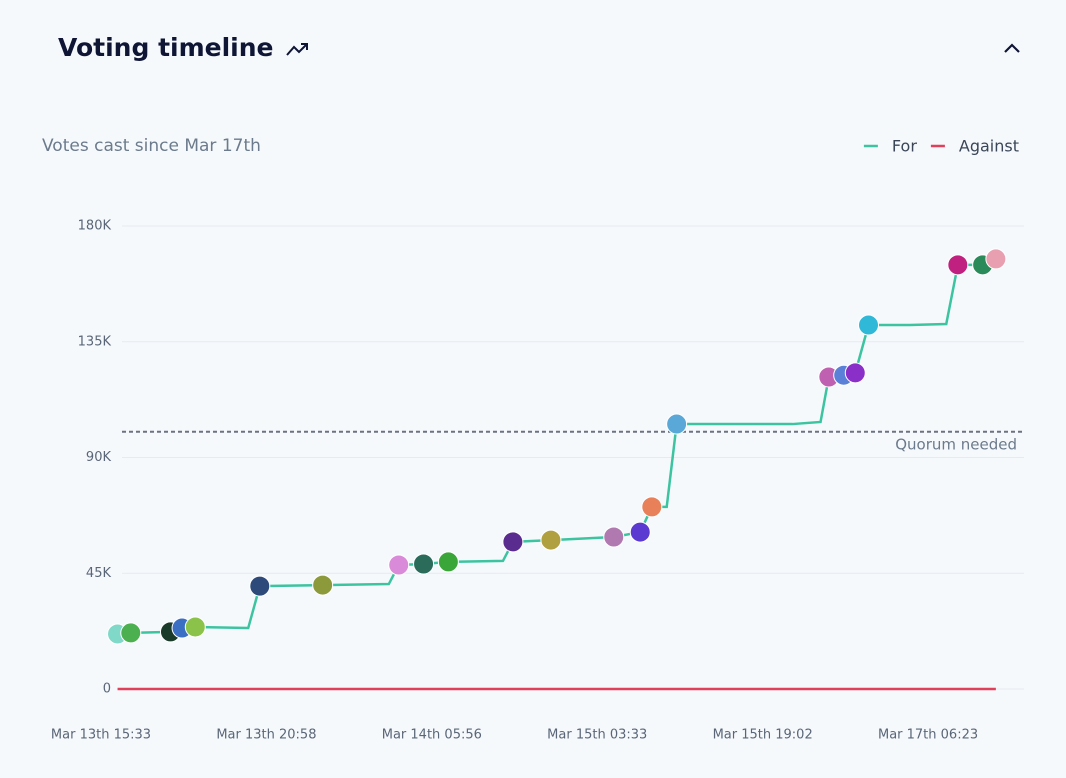 The image size is (1066, 778). What do you see at coordinates (597, 735) in the screenshot?
I see `x-tick-label: Mar 15th 03:33` at bounding box center [597, 735].